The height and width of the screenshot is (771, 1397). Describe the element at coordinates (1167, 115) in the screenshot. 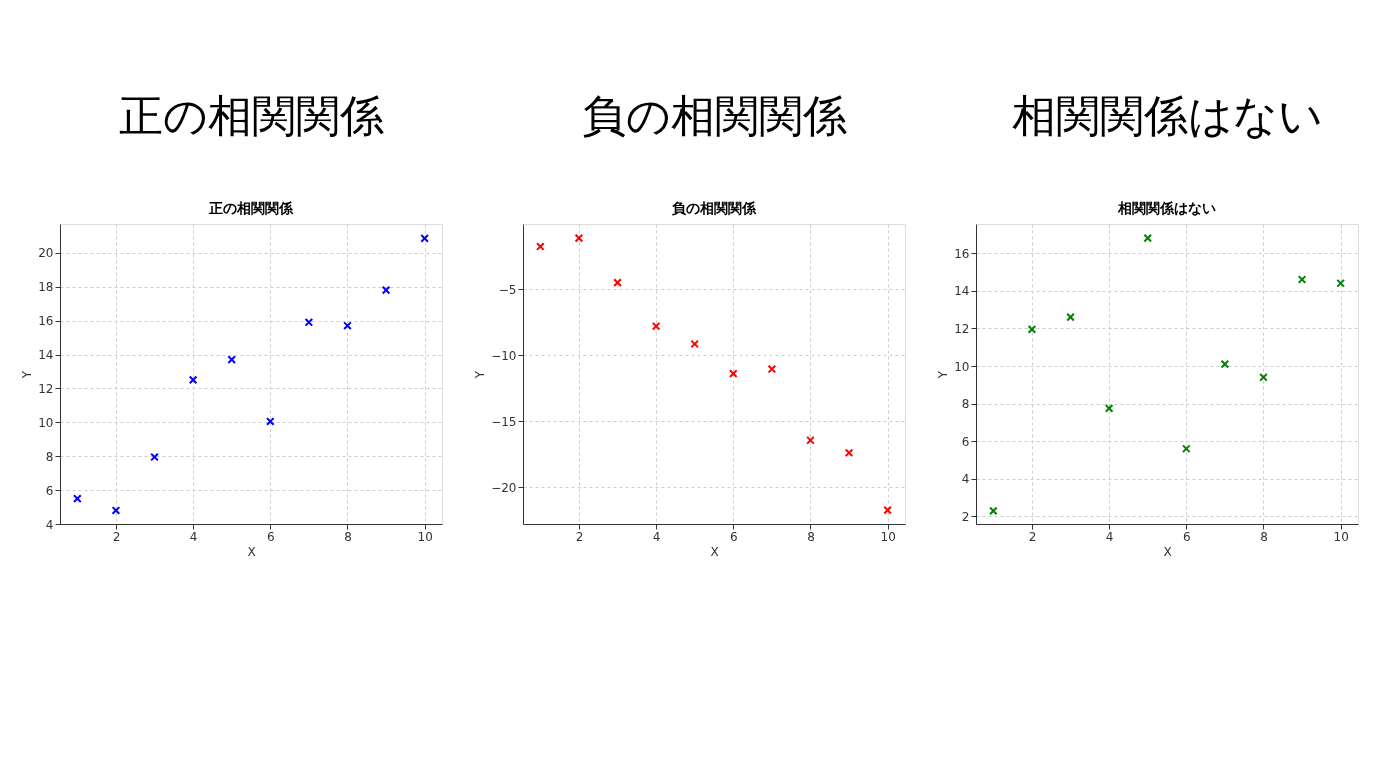

I see `text: 相関関係はない` at that location.